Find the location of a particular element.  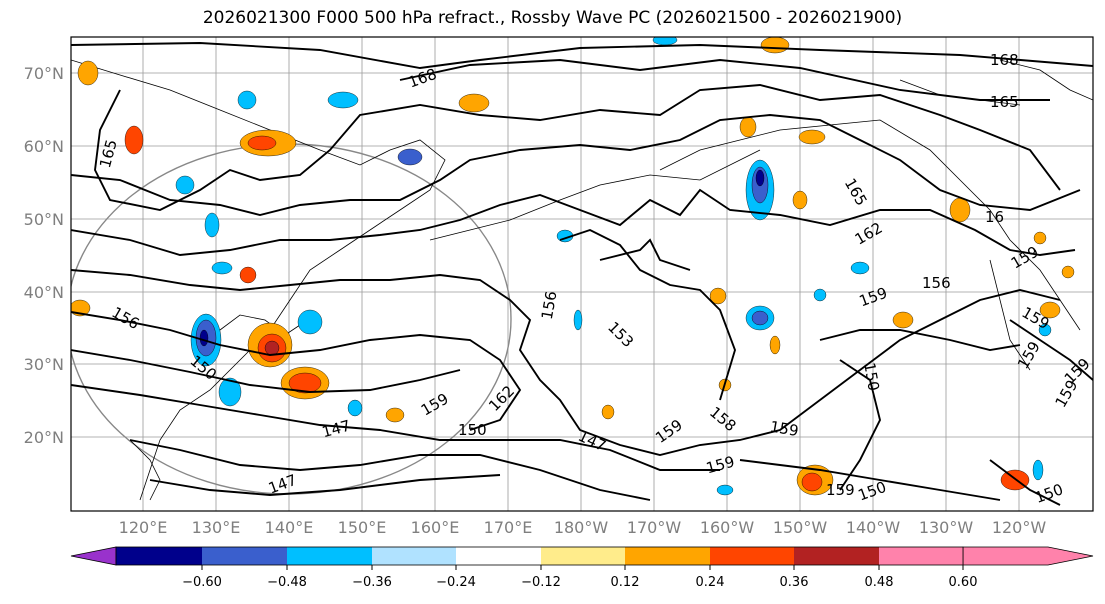

colorbar-outline is located at coordinates (539, 556).